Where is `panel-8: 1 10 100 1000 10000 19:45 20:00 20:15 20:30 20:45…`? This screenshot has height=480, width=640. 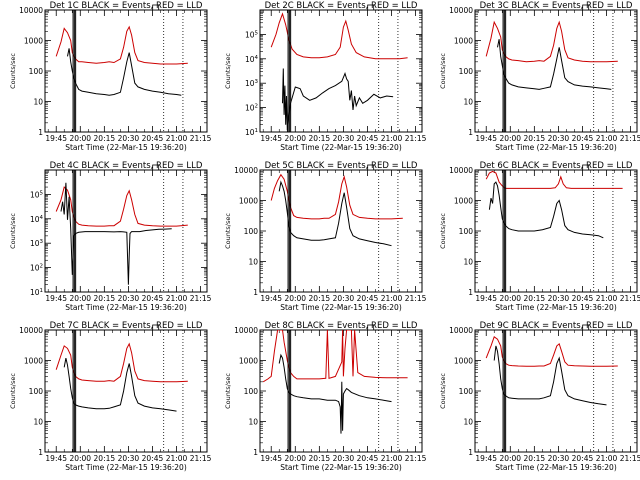 panel-8: 1 10 100 1000 10000 19:45 20:00 20:15 20:30 20:45… is located at coordinates (325, 396).